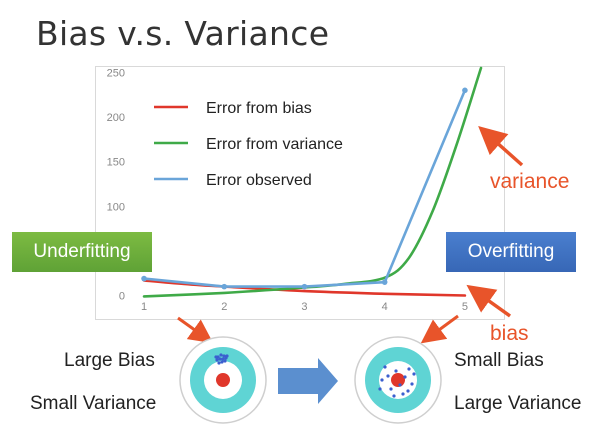 The width and height of the screenshot is (614, 438). Describe the element at coordinates (122, 297) in the screenshot. I see `y-tick-label: 0` at that location.